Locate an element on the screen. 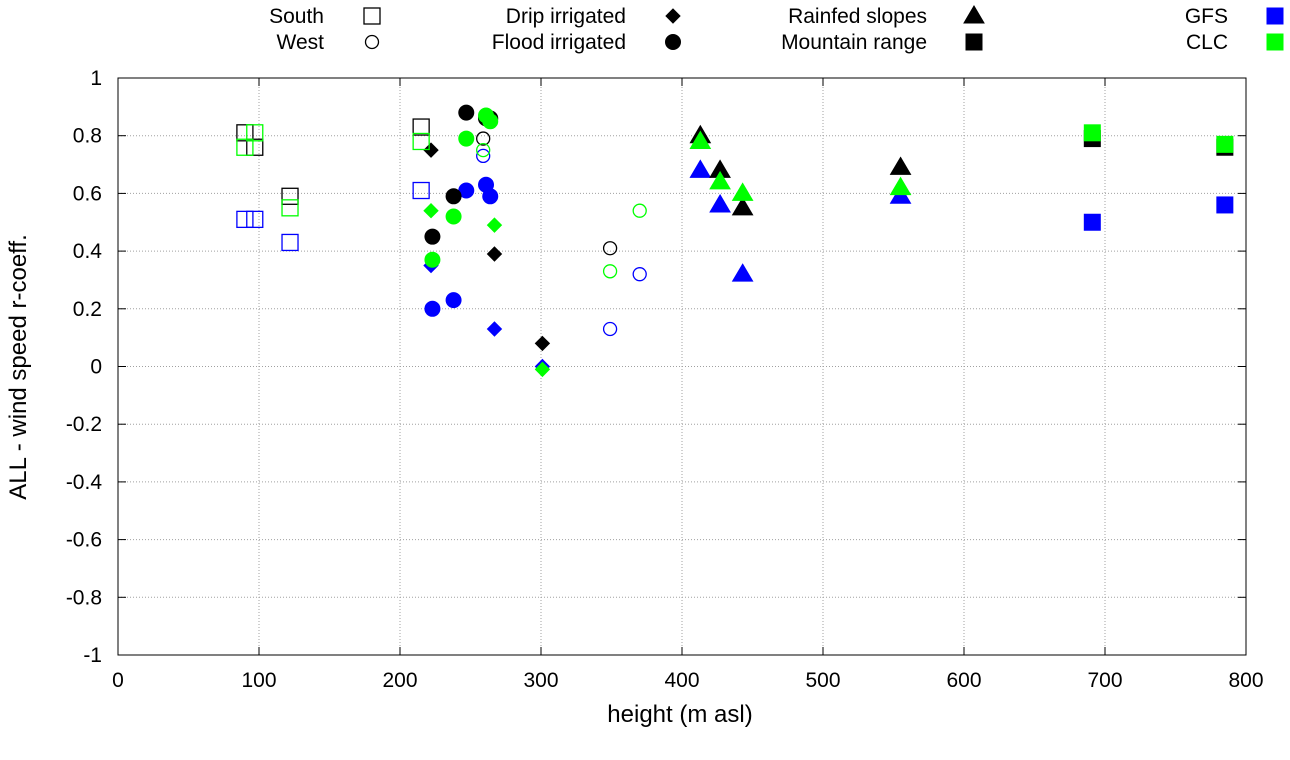  y-tick-label: 0.6 is located at coordinates (87, 193).